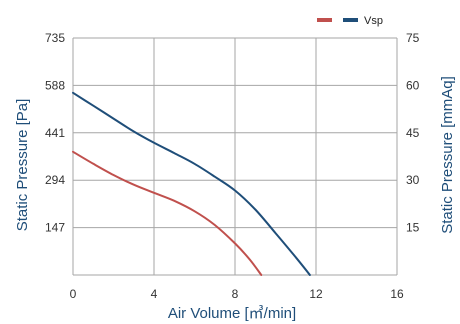  Describe the element at coordinates (55, 85) in the screenshot. I see `y-tick-label-left-3: 588` at that location.